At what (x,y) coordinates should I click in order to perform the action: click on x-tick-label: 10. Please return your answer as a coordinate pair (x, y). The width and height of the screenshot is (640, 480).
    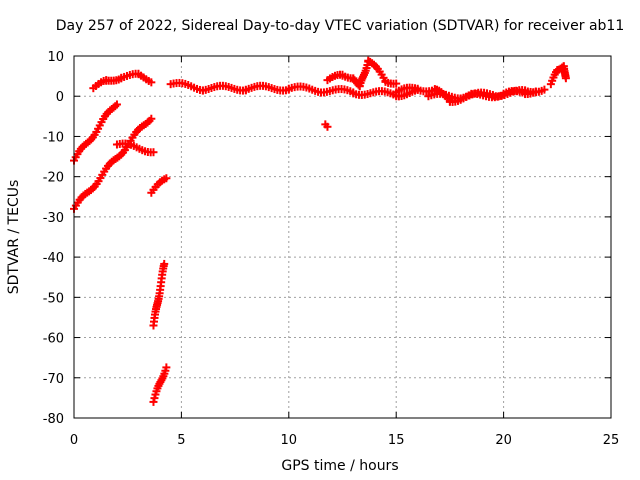
    Looking at the image, I should click on (289, 440).